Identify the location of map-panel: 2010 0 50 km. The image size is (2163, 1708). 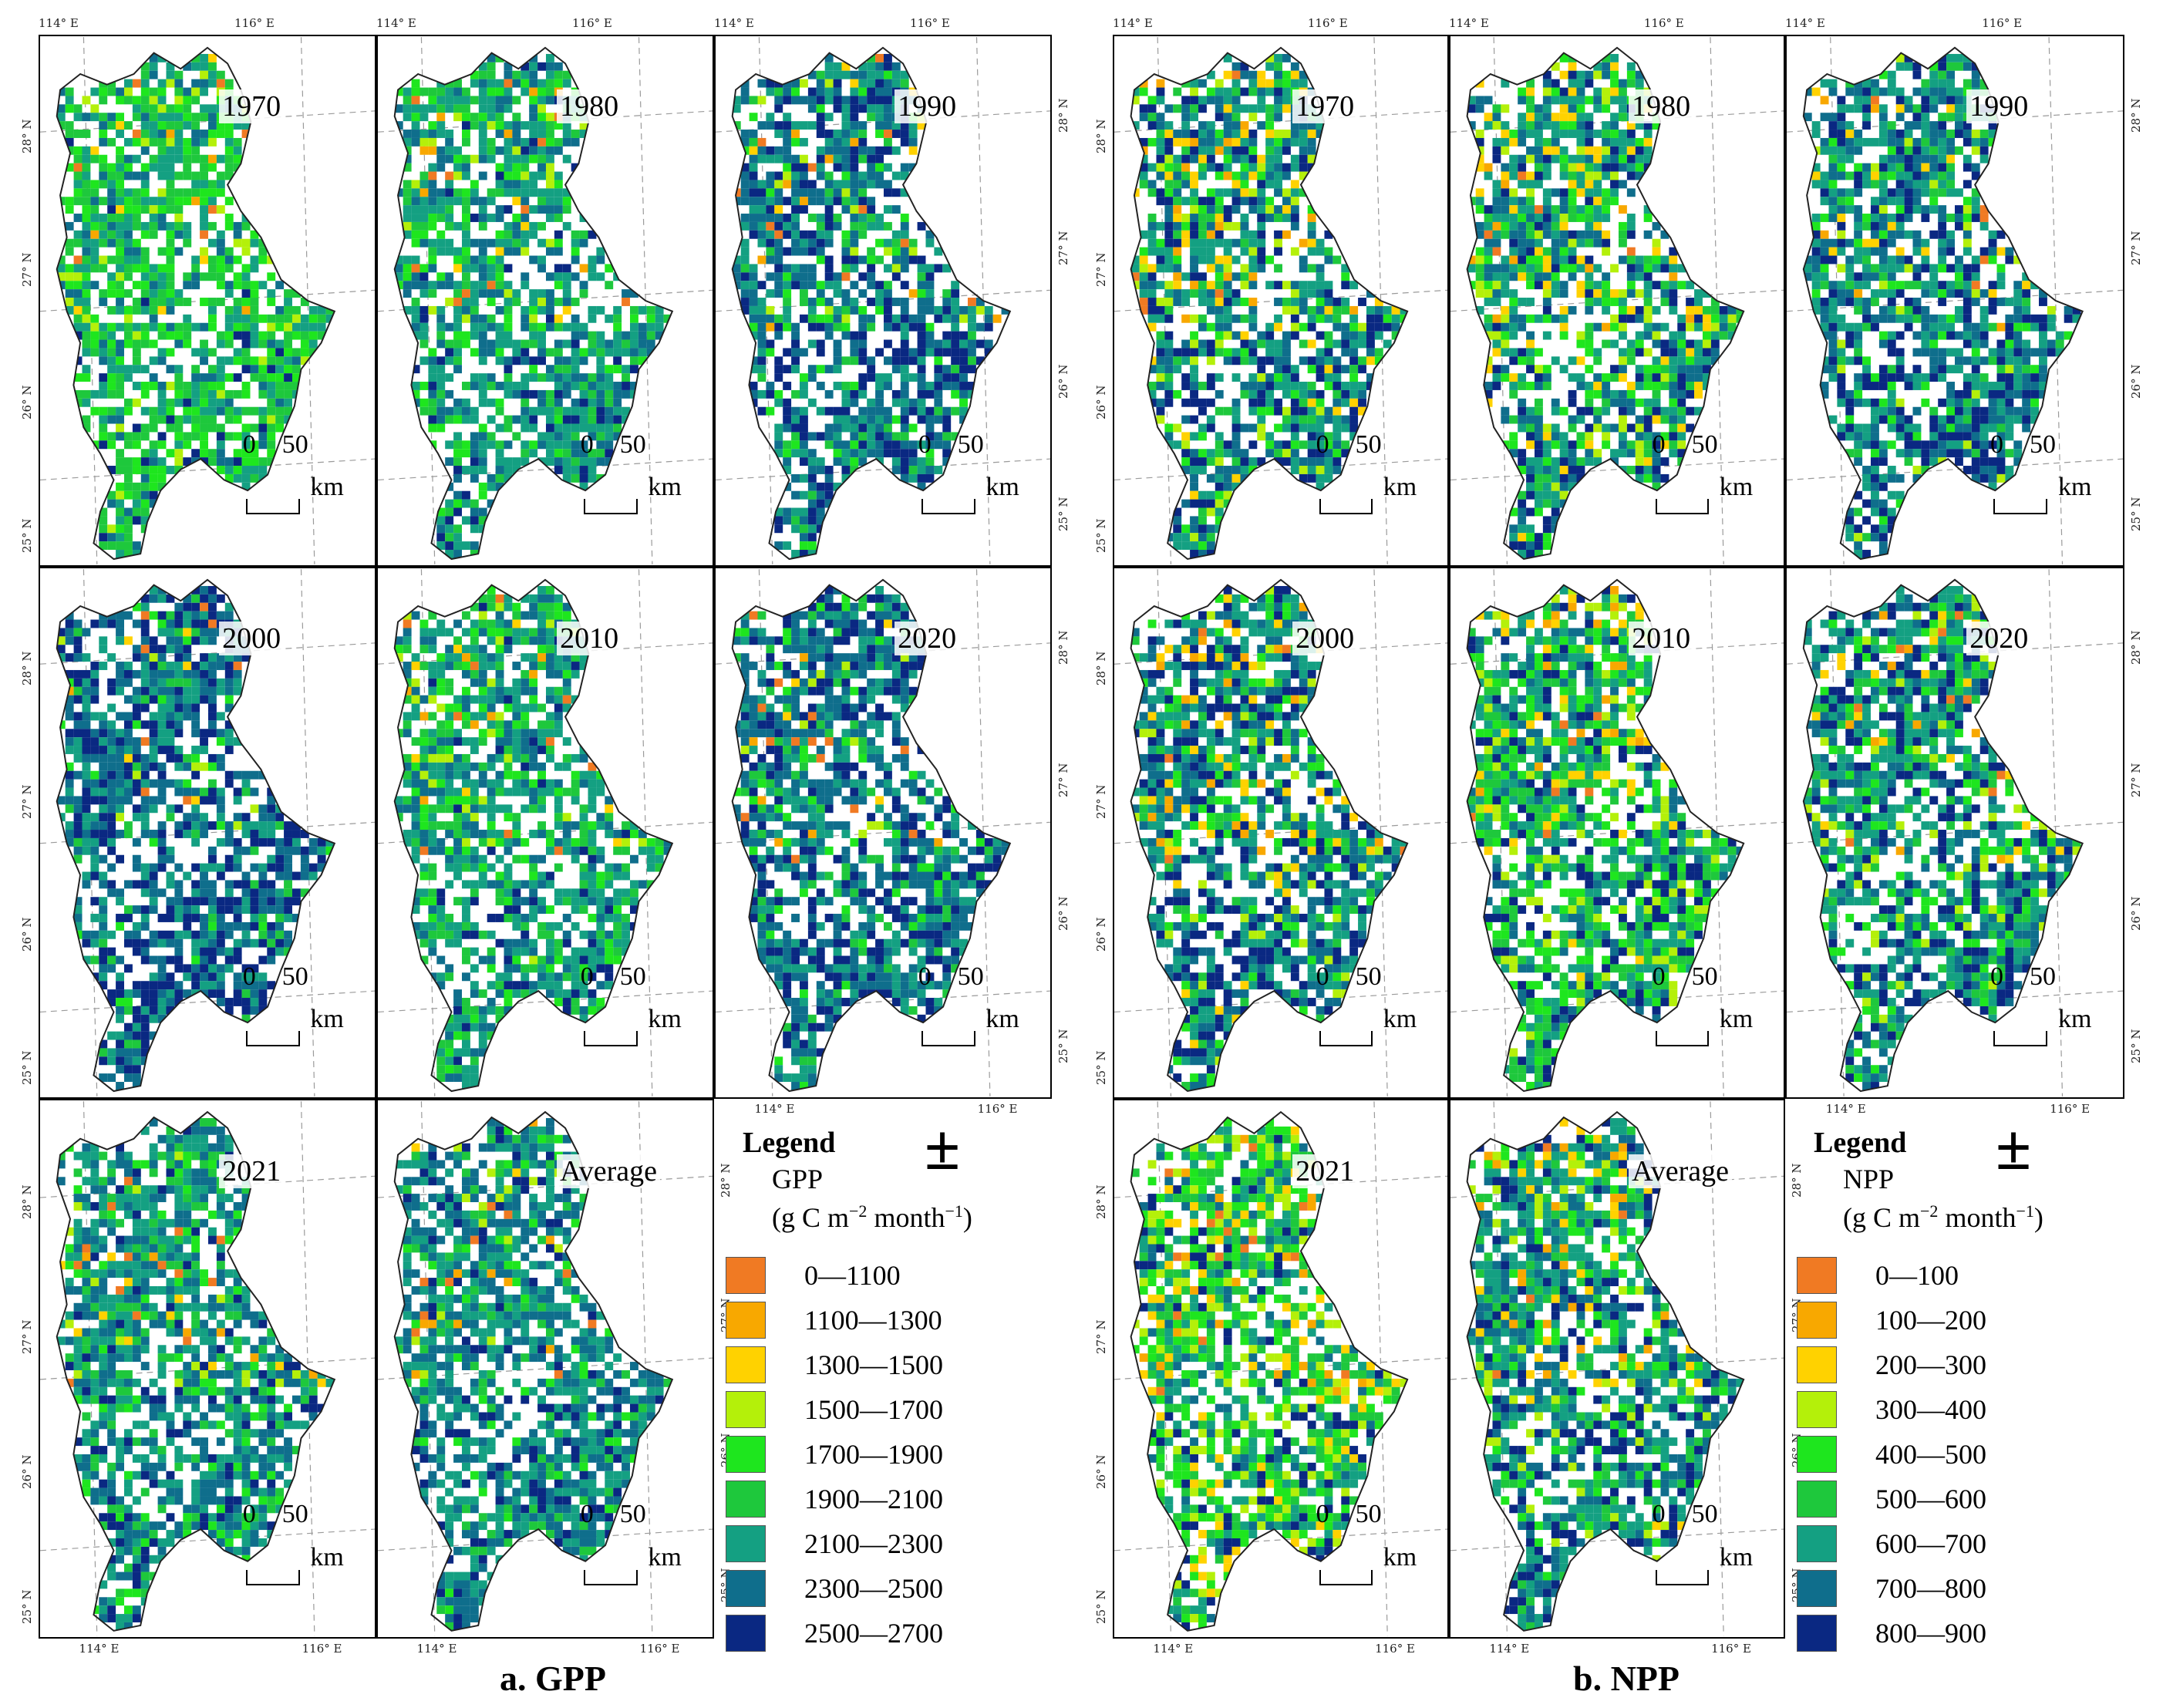
(1617, 833).